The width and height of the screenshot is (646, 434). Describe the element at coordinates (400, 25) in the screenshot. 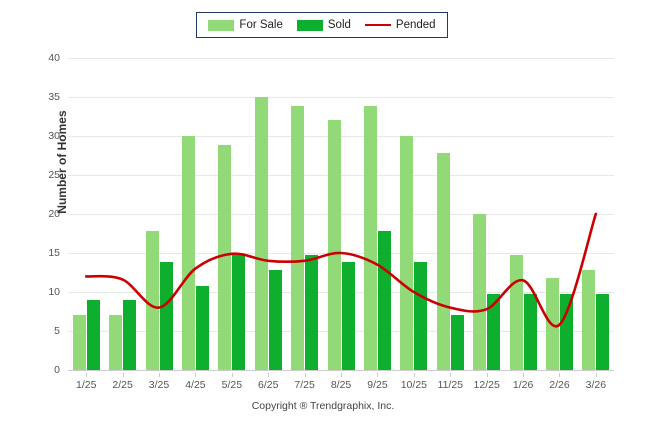

I see `legend-item-pended: Pended` at that location.